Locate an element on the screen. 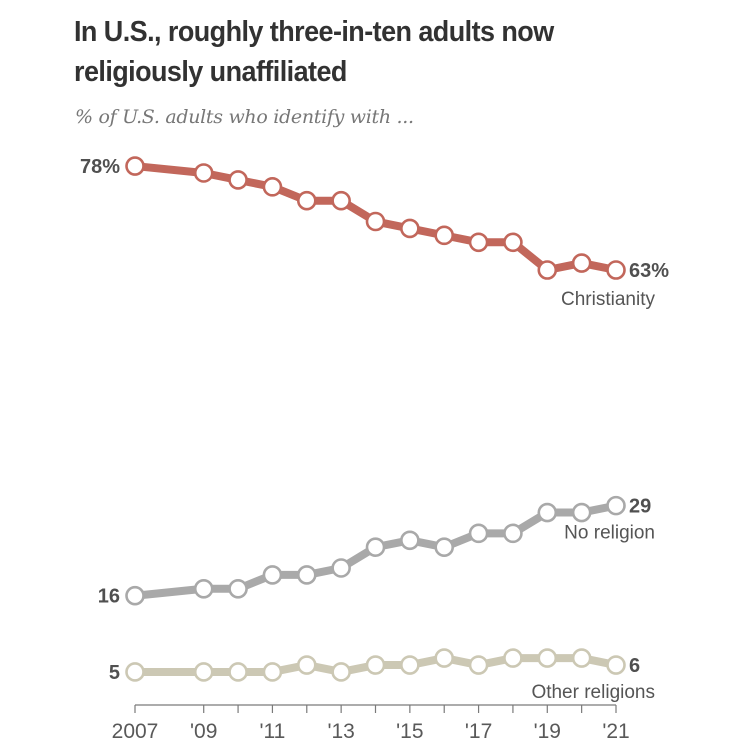 This screenshot has width=754, height=754. data-point-no-religion-2016 is located at coordinates (444, 547).